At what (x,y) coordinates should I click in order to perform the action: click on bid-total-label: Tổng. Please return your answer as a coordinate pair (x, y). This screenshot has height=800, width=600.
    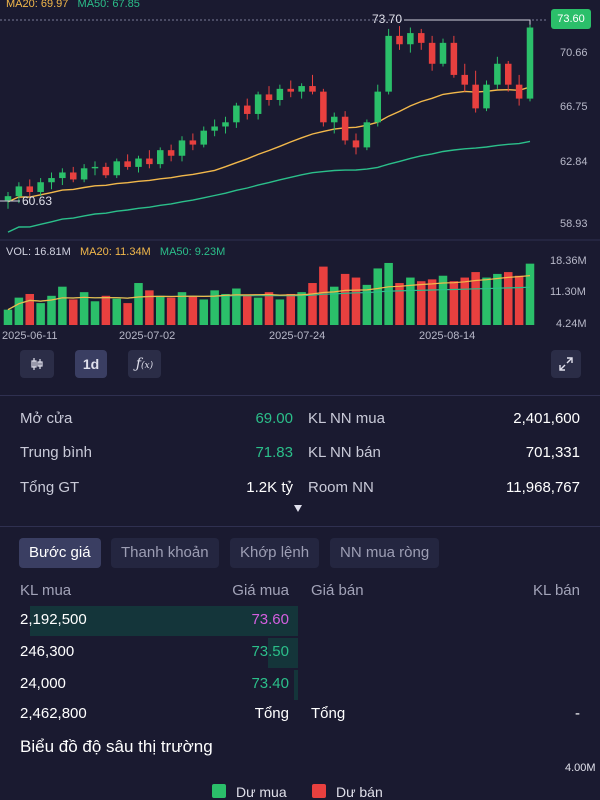
    Looking at the image, I should click on (271, 713).